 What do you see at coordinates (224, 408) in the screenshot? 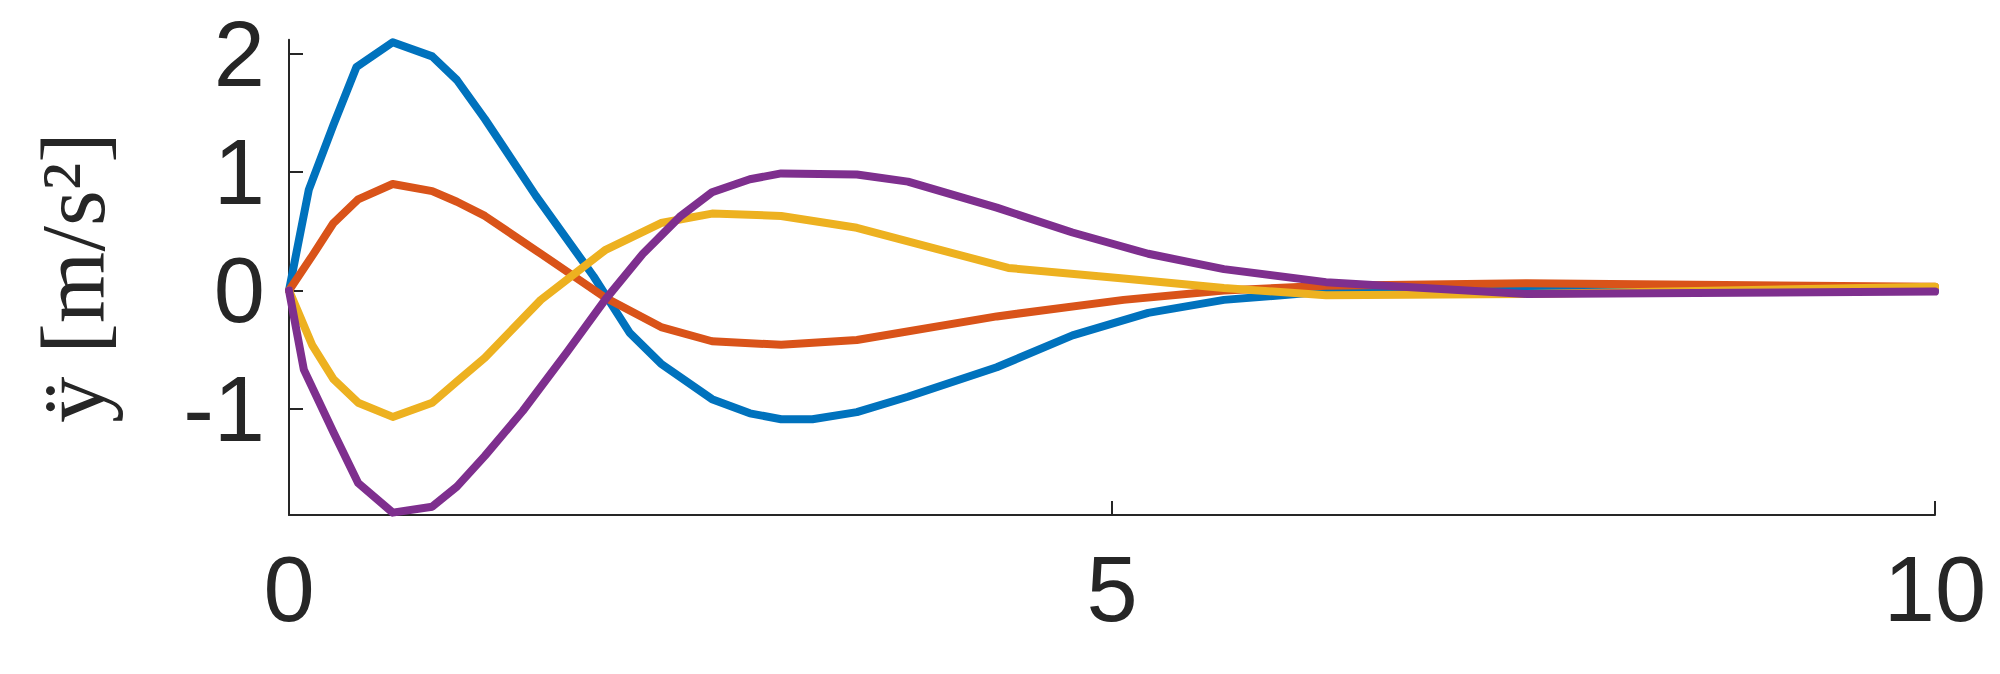
I see `y-tick-label: -1` at bounding box center [224, 408].